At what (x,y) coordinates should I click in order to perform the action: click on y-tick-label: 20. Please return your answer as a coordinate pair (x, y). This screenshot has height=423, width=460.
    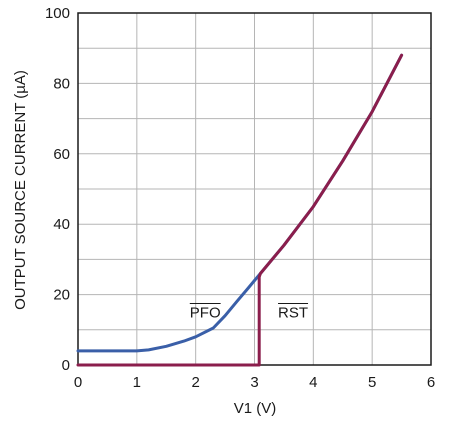
    Looking at the image, I should click on (61, 295).